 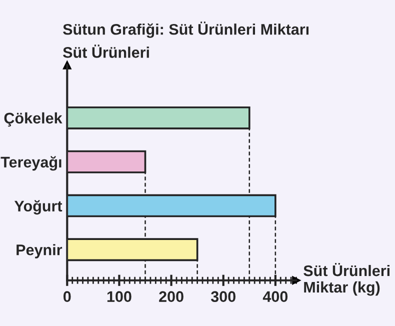 What do you see at coordinates (347, 279) in the screenshot?
I see `x-axis-title: Süt Ürünleri Miktar (kg)` at bounding box center [347, 279].